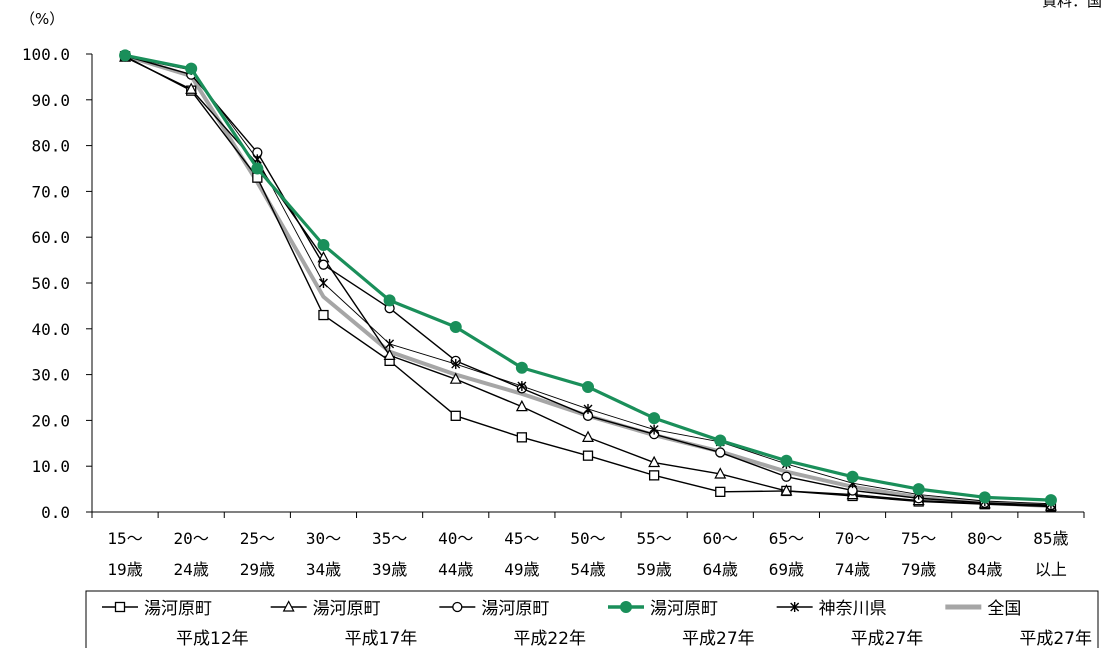 This screenshot has width=1102, height=648. I want to click on legend-label: 全国, so click(1004, 609).